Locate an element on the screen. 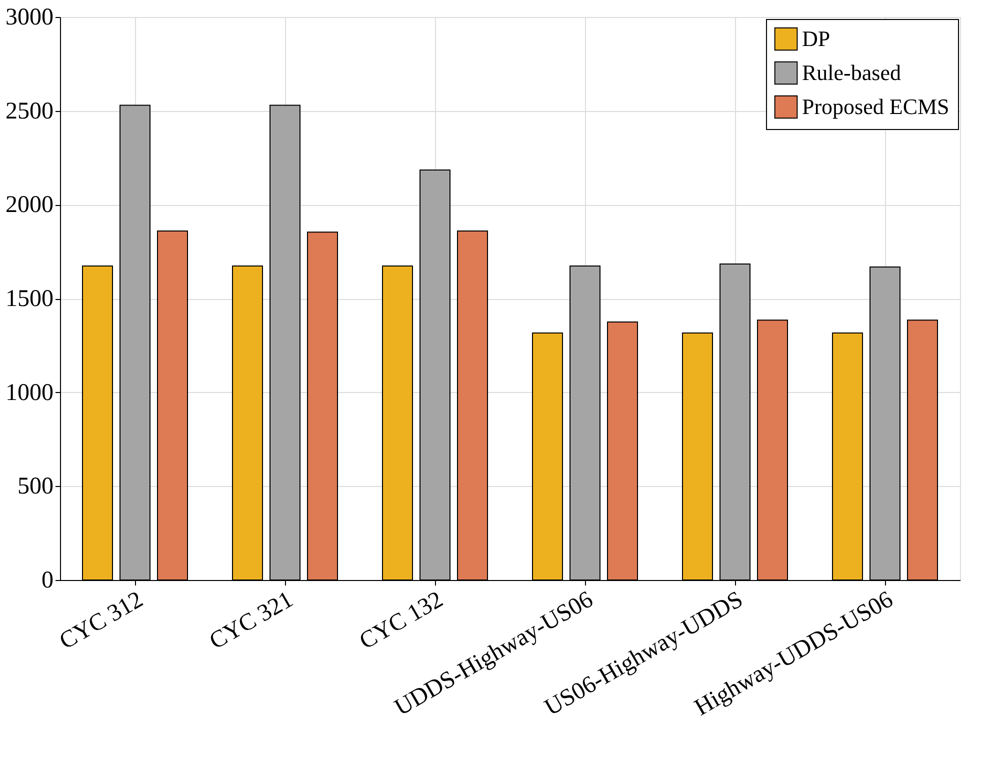 This screenshot has height=778, width=988. legend-label: Rule-based is located at coordinates (851, 72).